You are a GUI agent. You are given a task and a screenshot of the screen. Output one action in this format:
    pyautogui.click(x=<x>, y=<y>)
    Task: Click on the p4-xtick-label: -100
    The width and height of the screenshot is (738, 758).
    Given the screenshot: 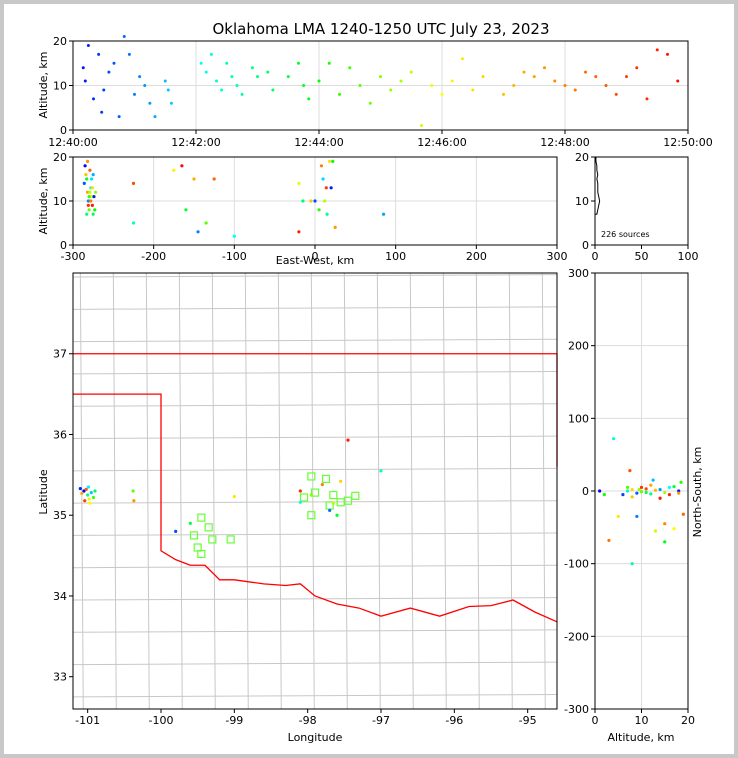 What is the action you would take?
    pyautogui.click(x=161, y=720)
    